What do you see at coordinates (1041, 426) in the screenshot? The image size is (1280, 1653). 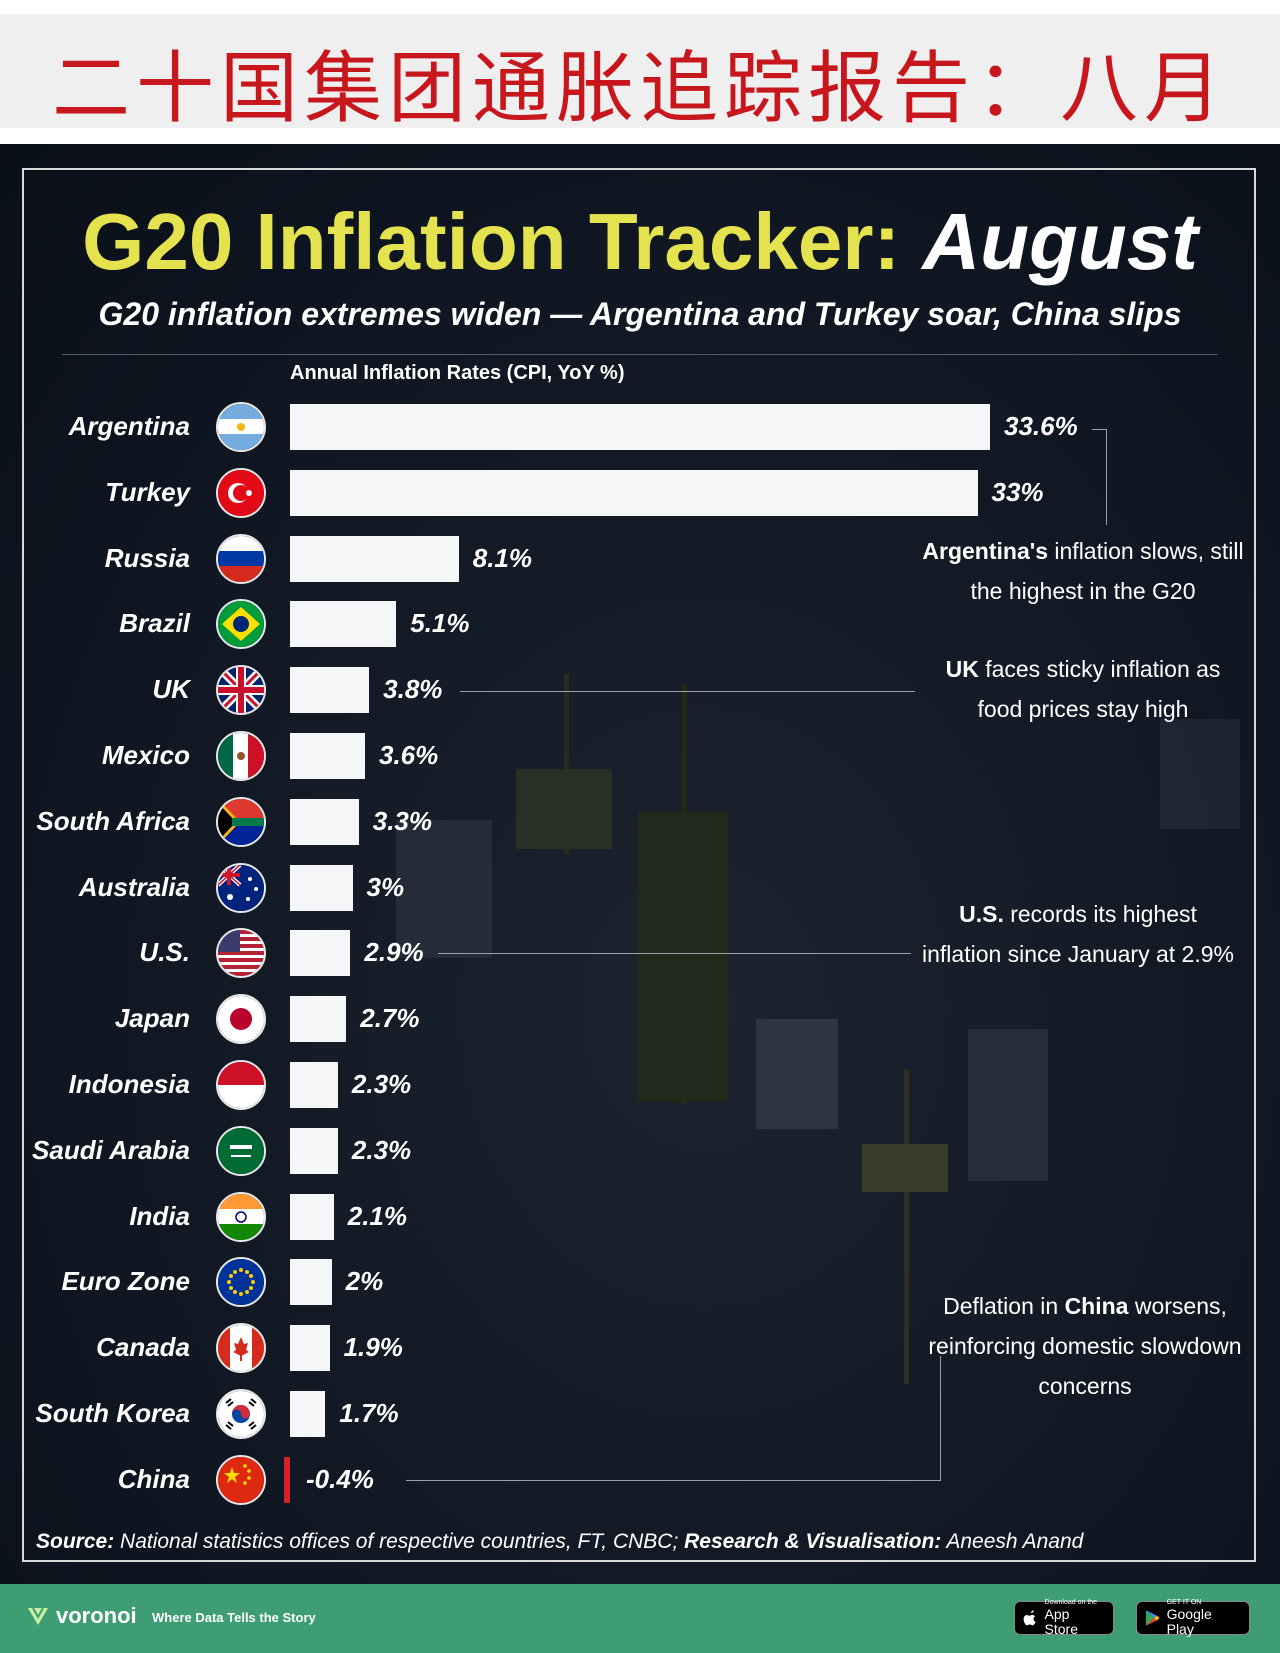 I see `value-label-argentina: 33.6%` at bounding box center [1041, 426].